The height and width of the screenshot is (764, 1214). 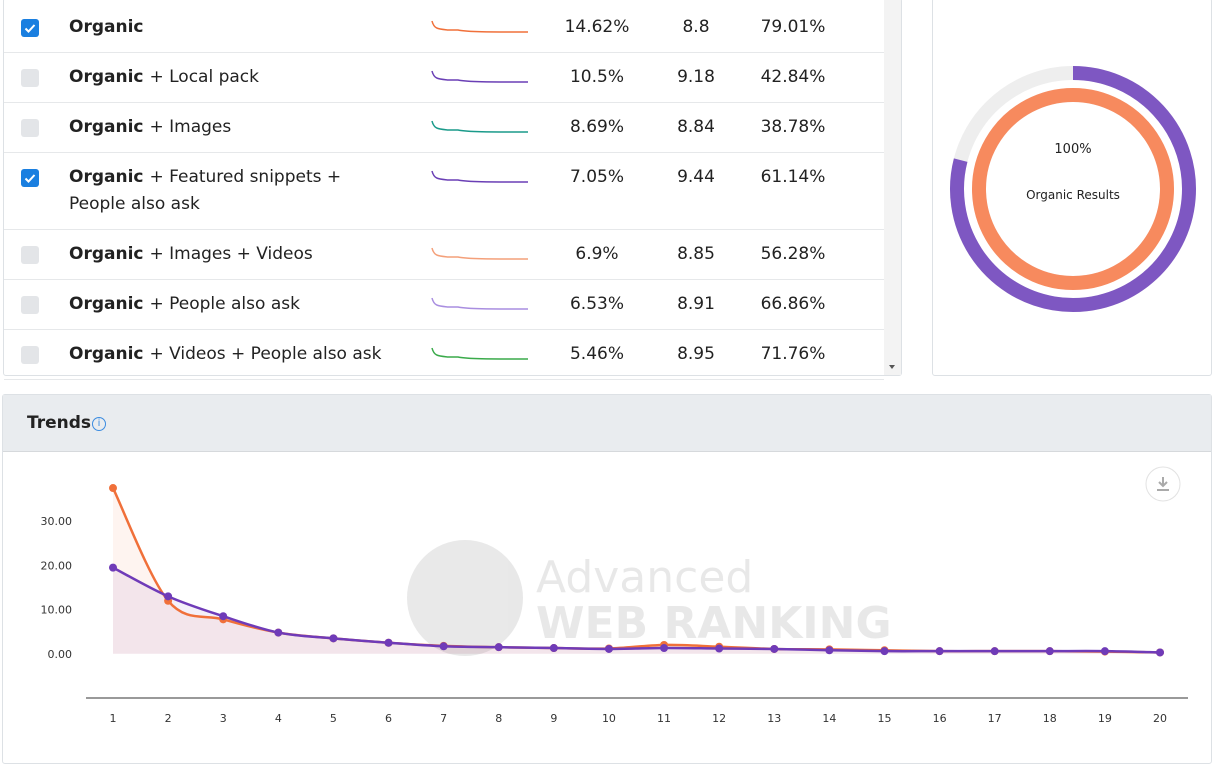 What do you see at coordinates (57, 521) in the screenshot?
I see `y-tick-label: 30.00` at bounding box center [57, 521].